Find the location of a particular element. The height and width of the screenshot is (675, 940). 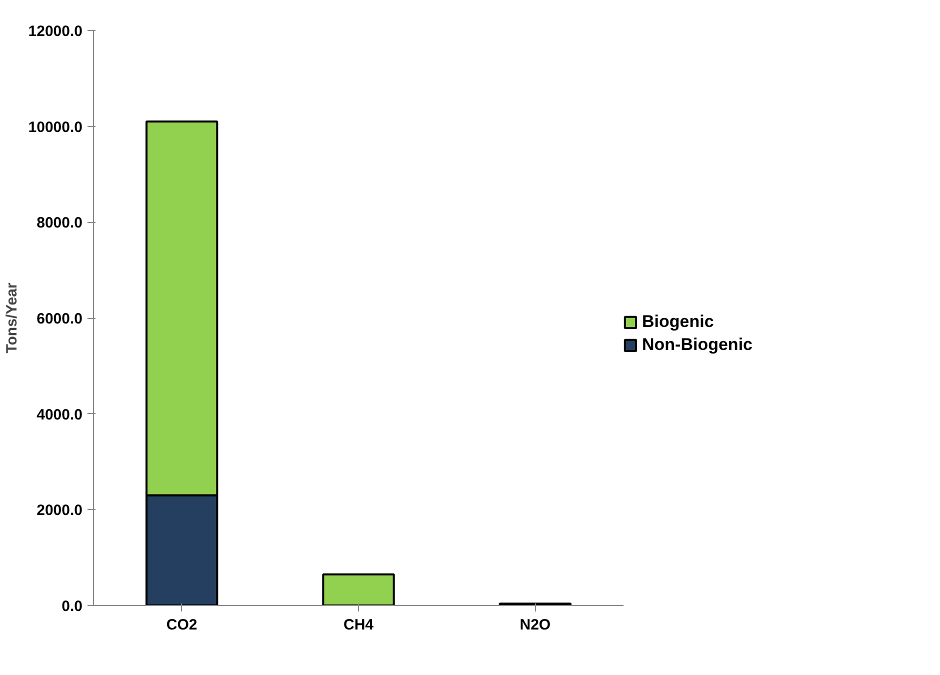

x-tick-label: CO2 is located at coordinates (182, 625).